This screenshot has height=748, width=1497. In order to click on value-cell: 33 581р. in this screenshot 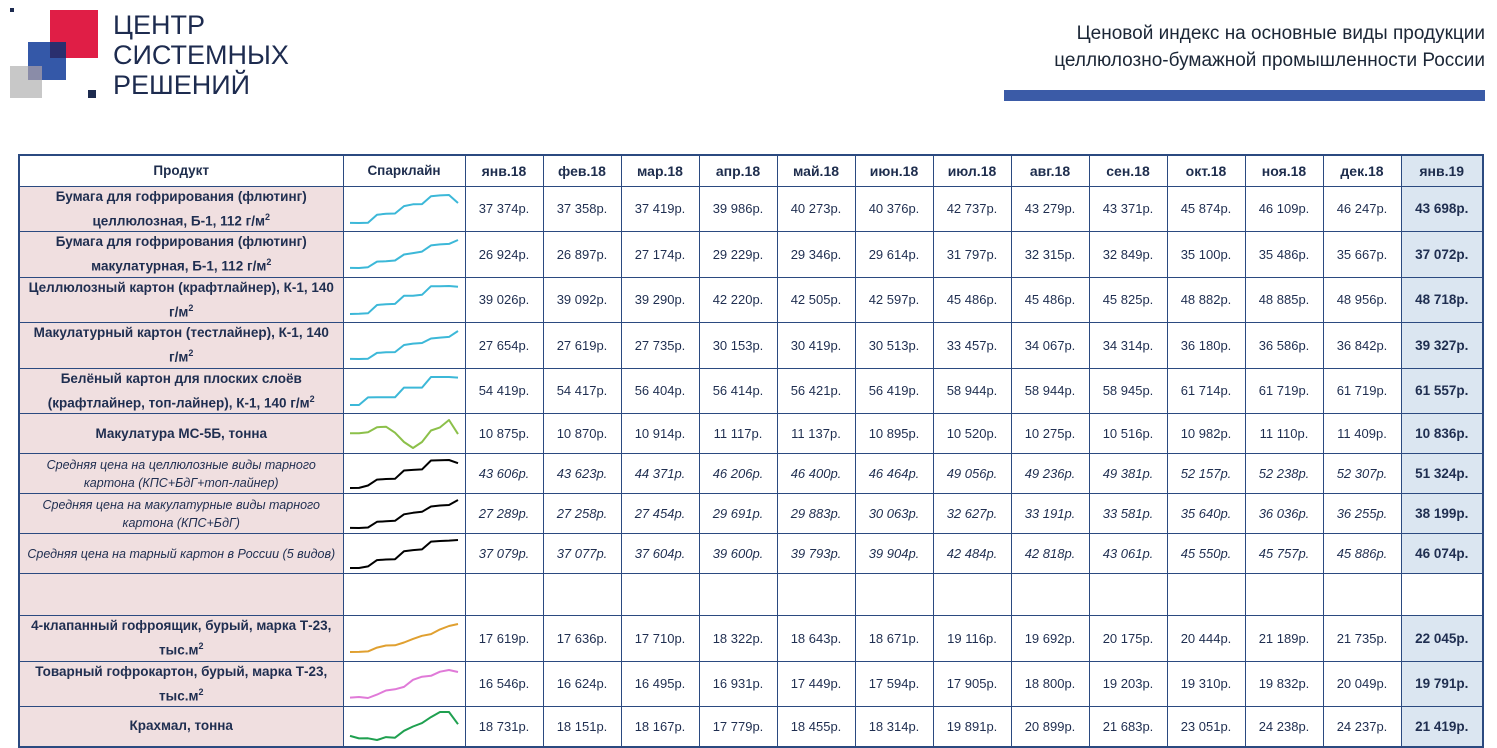, I will do `click(1128, 513)`.